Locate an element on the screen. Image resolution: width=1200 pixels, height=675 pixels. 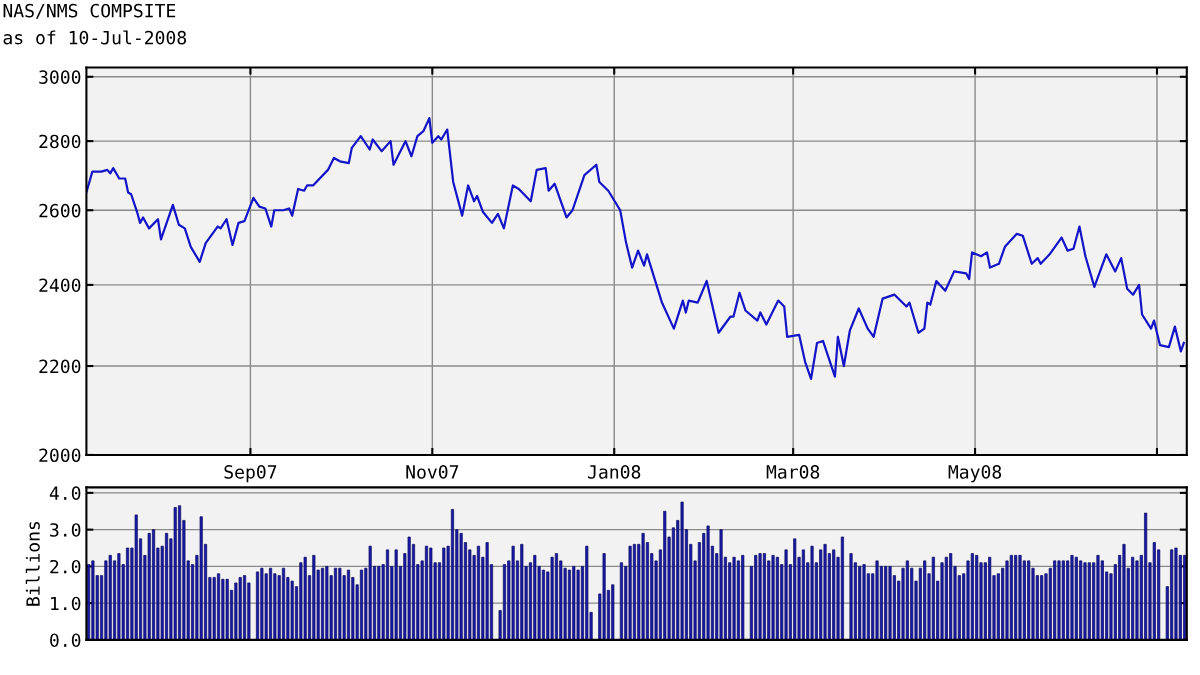
x-tick-label: Sep07 is located at coordinates (250, 474).